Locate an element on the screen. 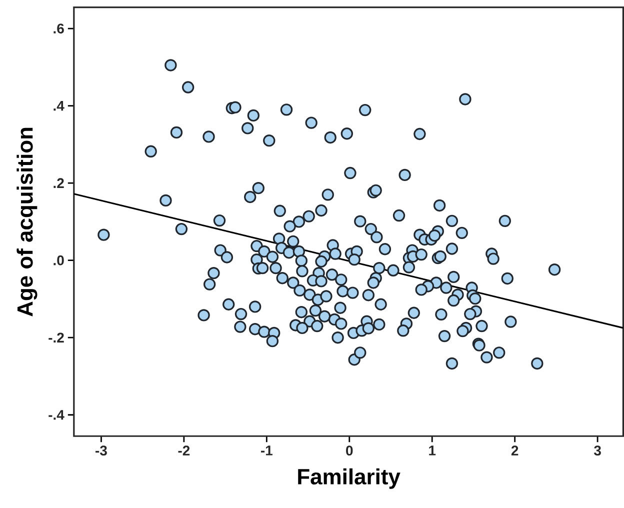  x-tick-label: -2 is located at coordinates (184, 450).